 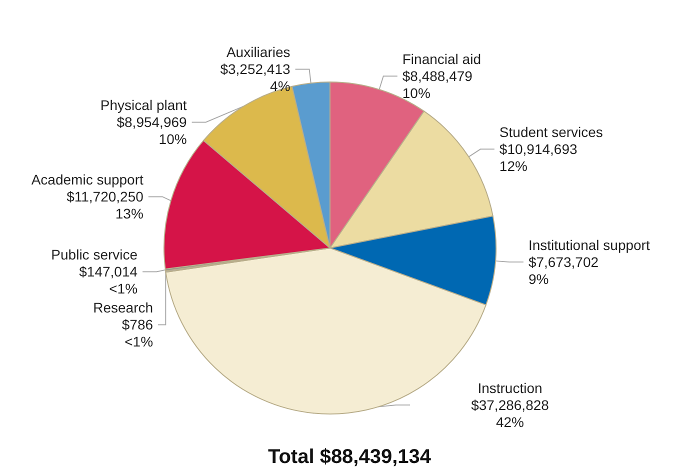 What do you see at coordinates (152, 131) in the screenshot?
I see `data-label: $8,954,969 10%` at bounding box center [152, 131].